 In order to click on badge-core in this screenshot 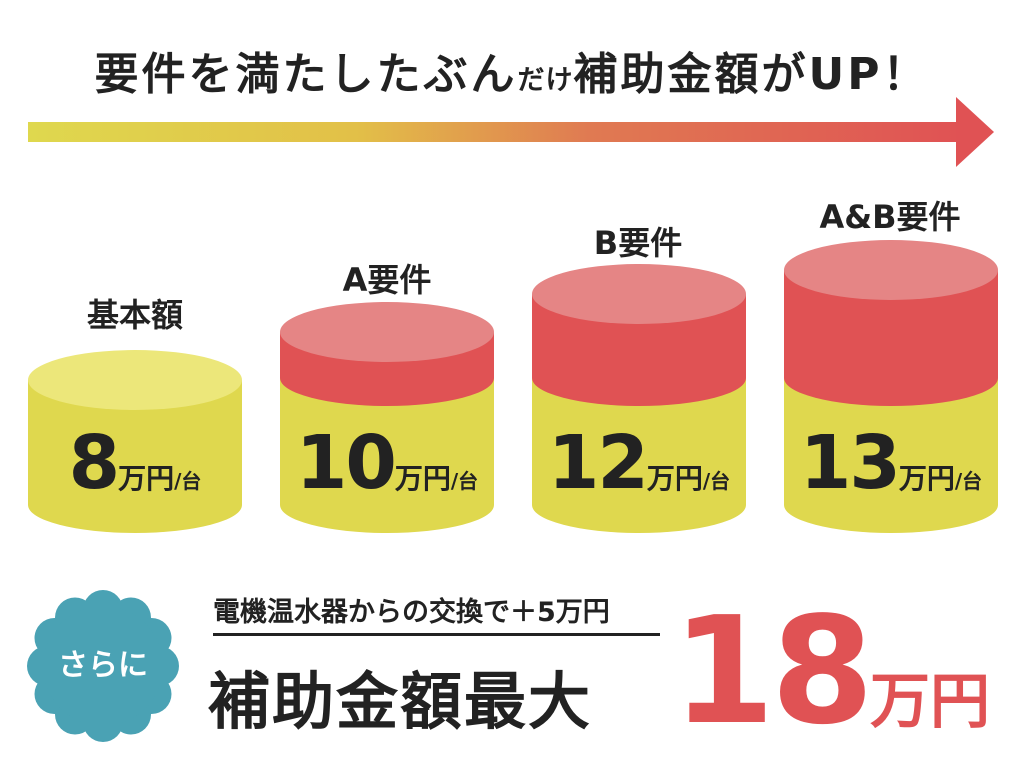, I will do `click(103, 666)`.